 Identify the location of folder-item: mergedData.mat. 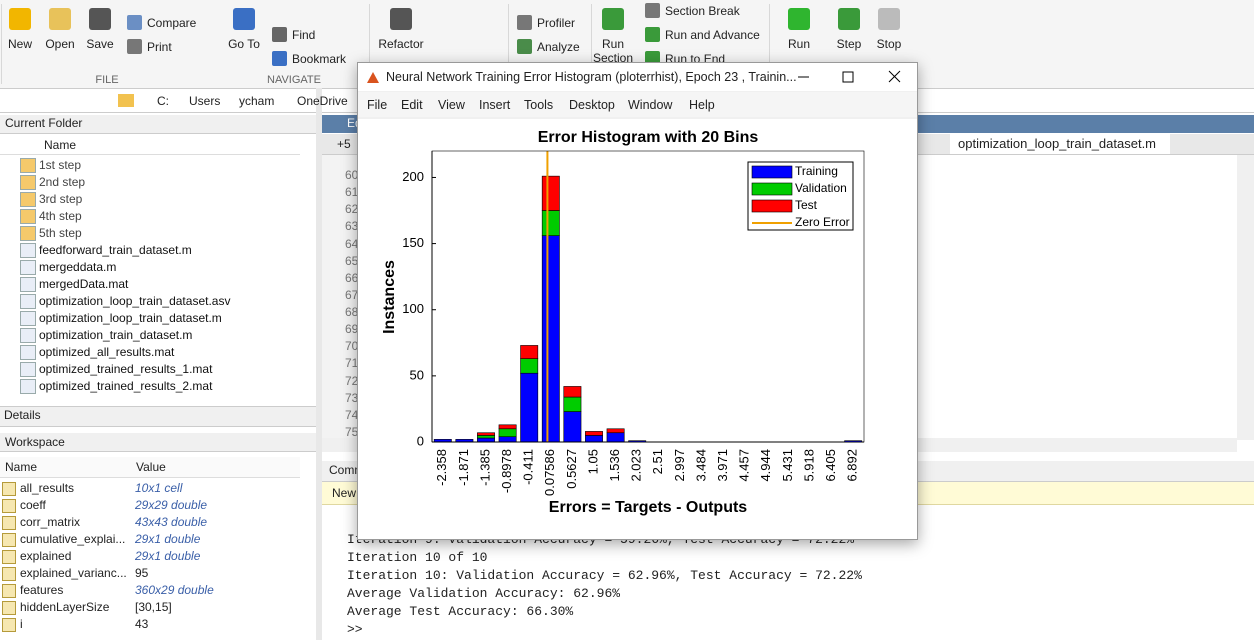
(84, 284).